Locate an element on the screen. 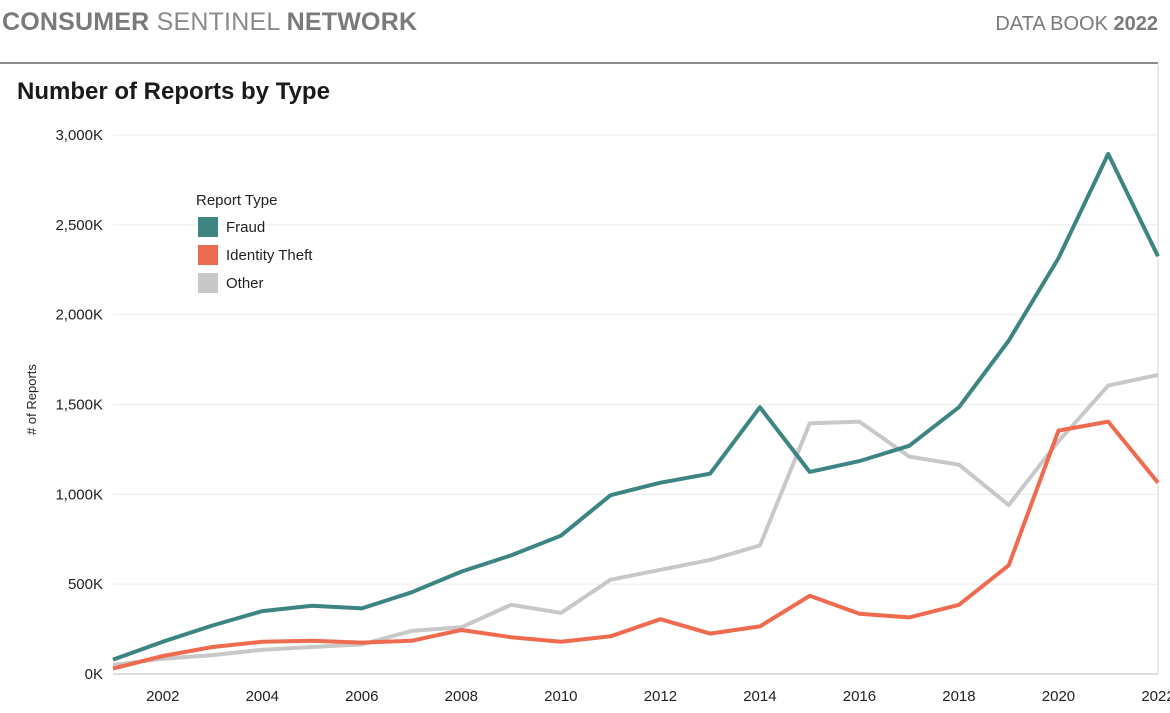 The width and height of the screenshot is (1170, 713). databook-label: DATA BOOK 2022 is located at coordinates (1076, 24).